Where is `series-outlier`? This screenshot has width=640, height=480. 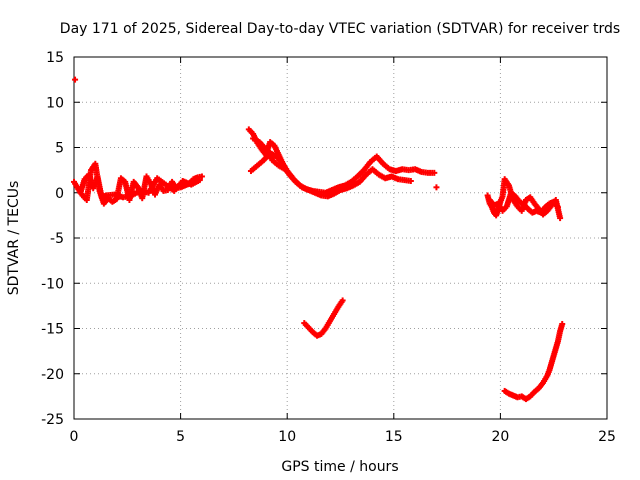 series-outlier is located at coordinates (75, 79).